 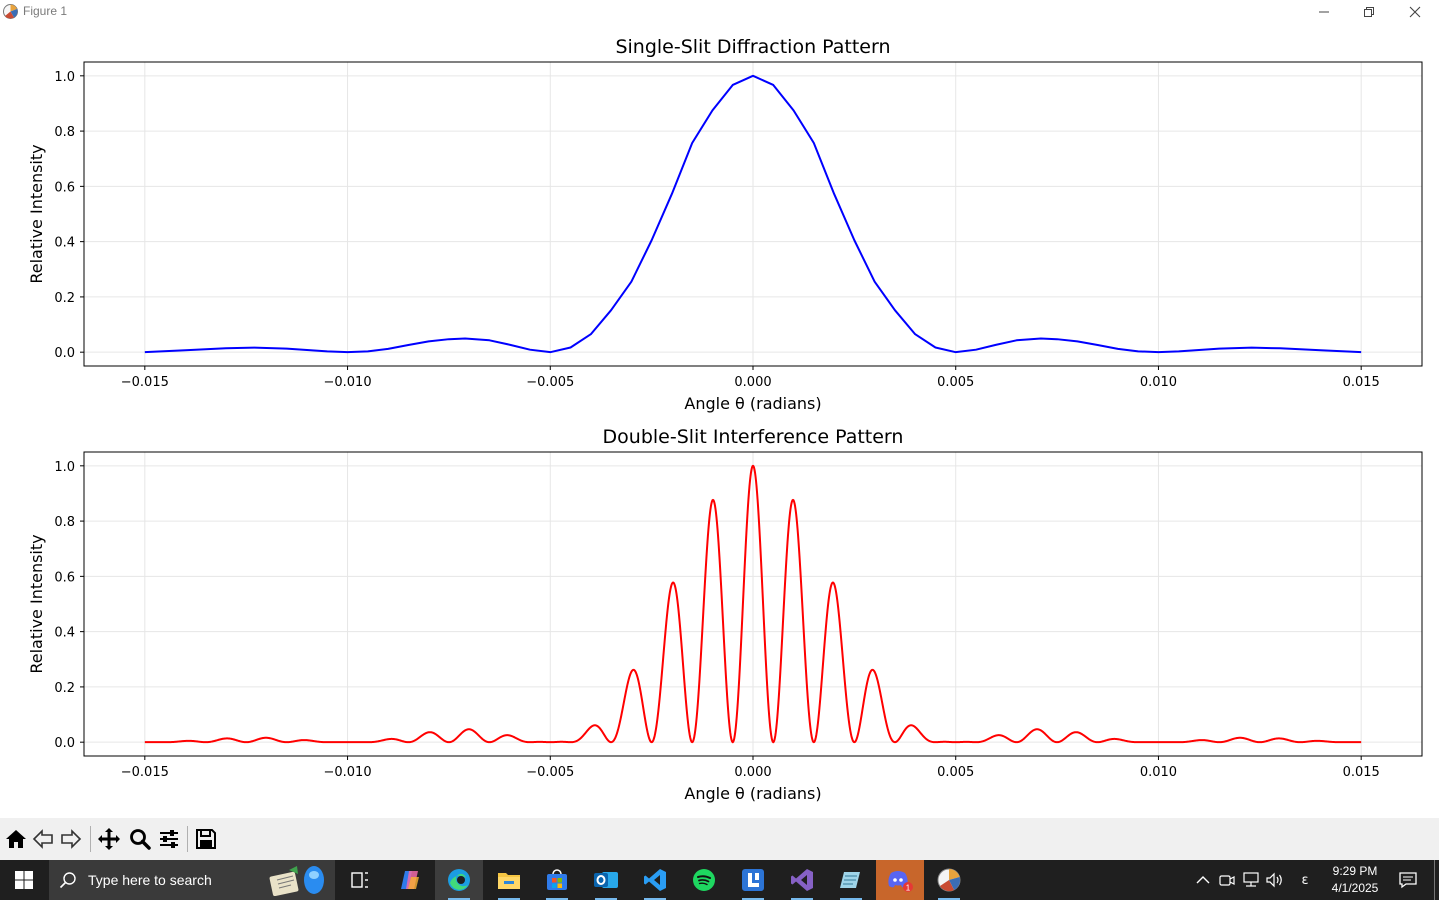 What do you see at coordinates (1361, 382) in the screenshot?
I see `x-tick-label: 0.015` at bounding box center [1361, 382].